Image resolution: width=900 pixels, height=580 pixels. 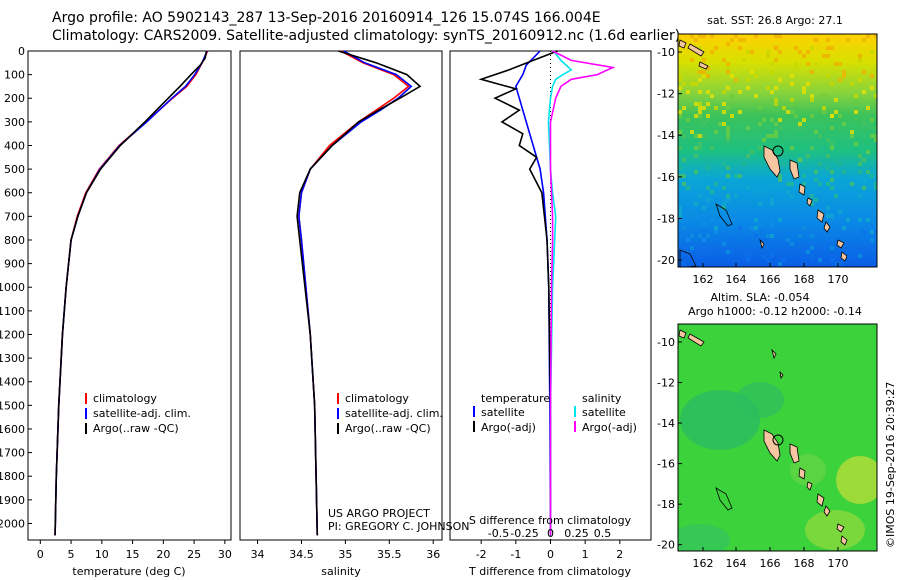 What do you see at coordinates (666, 260) in the screenshot?
I see `map-y-tick-label: -20` at bounding box center [666, 260].